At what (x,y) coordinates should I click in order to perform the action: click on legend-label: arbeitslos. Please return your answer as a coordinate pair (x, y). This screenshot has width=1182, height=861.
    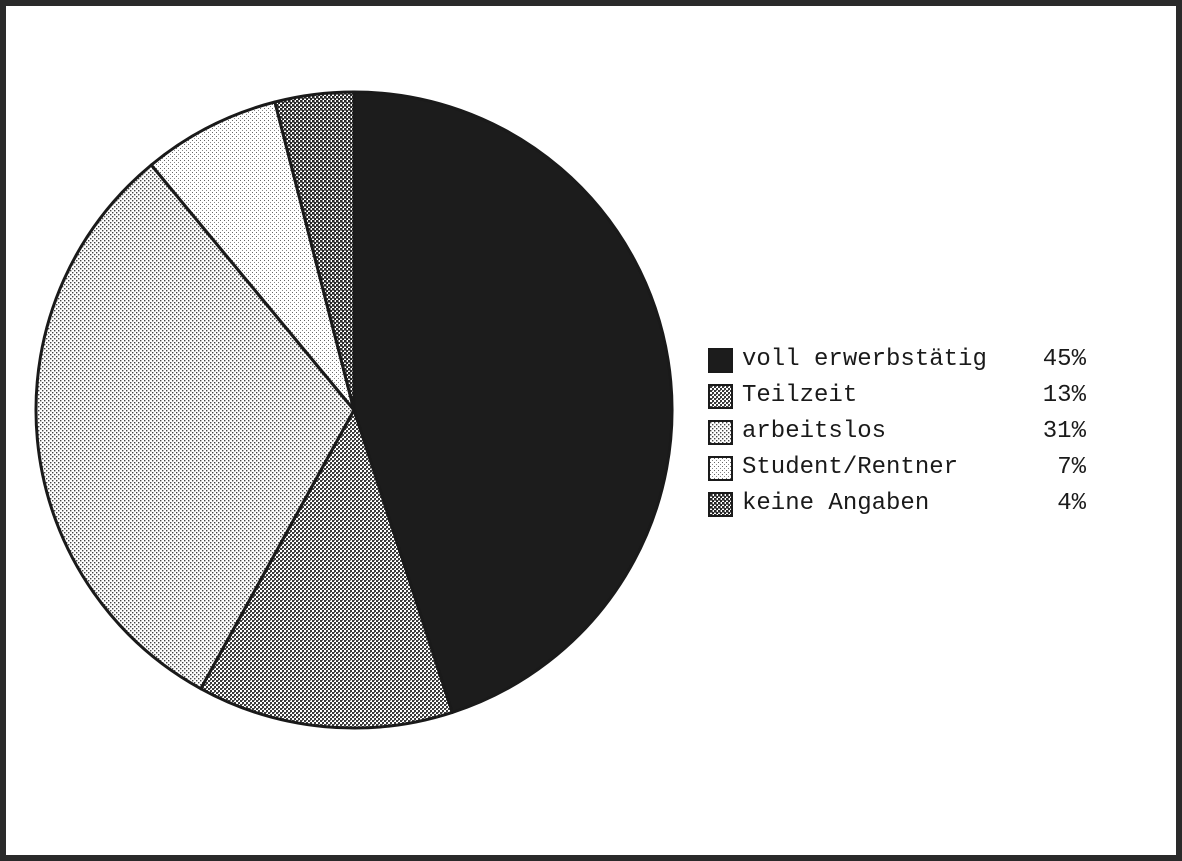
    Looking at the image, I should click on (814, 431).